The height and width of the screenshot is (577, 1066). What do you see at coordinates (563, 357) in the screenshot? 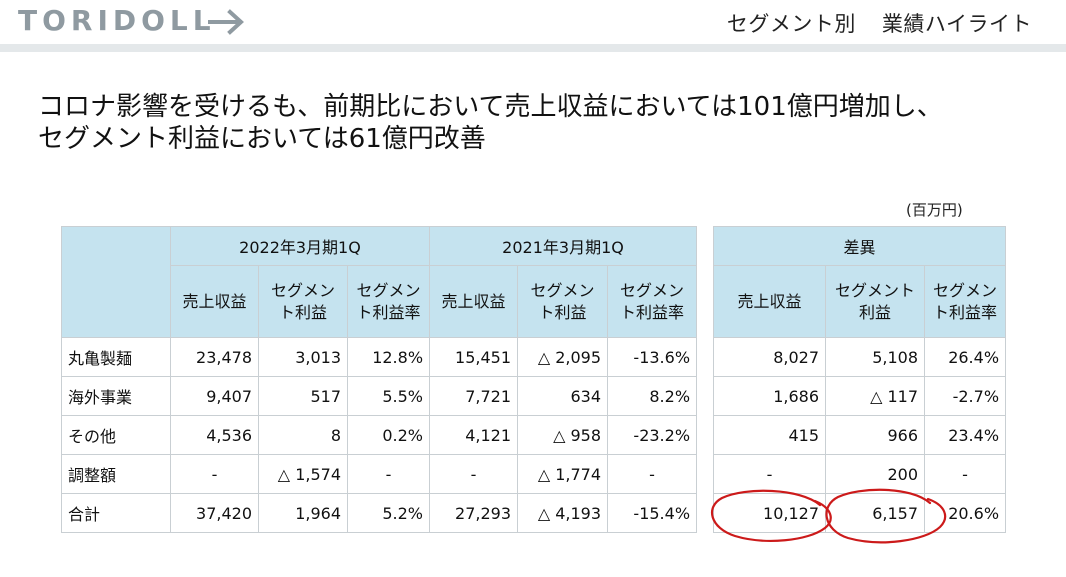
I see `cell: △ 2,095` at bounding box center [563, 357].